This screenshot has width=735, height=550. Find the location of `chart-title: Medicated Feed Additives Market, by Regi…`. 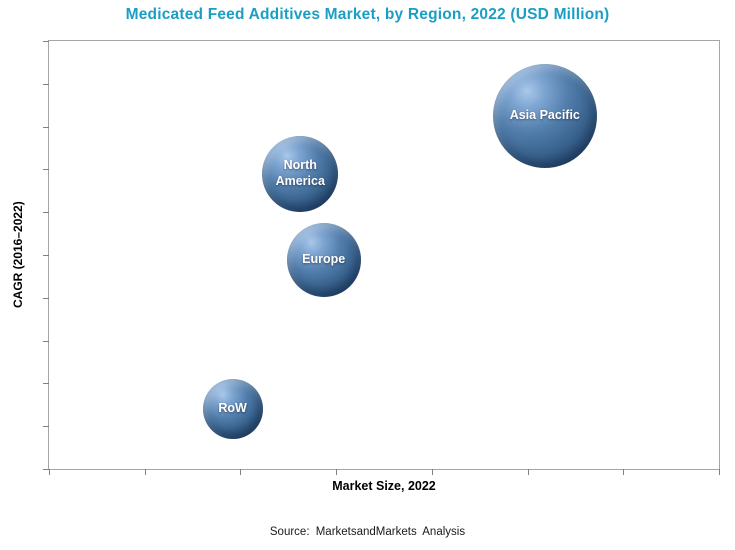

chart-title: Medicated Feed Additives Market, by Regi… is located at coordinates (367, 14).